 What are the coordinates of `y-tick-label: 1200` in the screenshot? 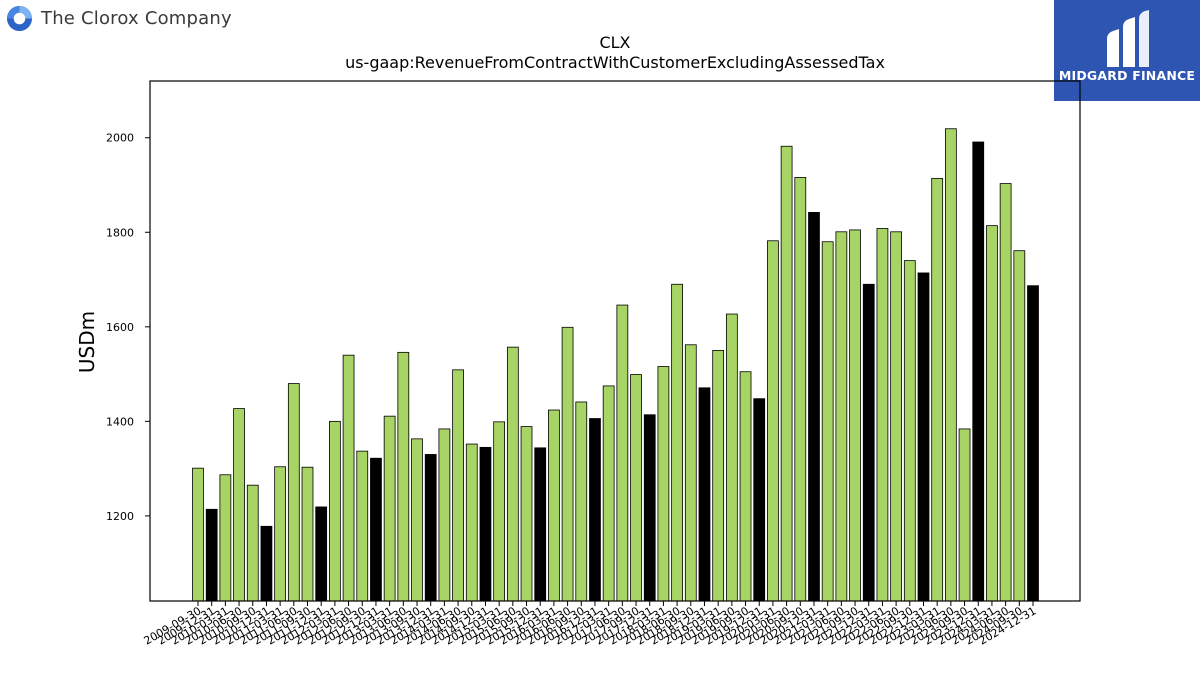 It's located at (120, 516).